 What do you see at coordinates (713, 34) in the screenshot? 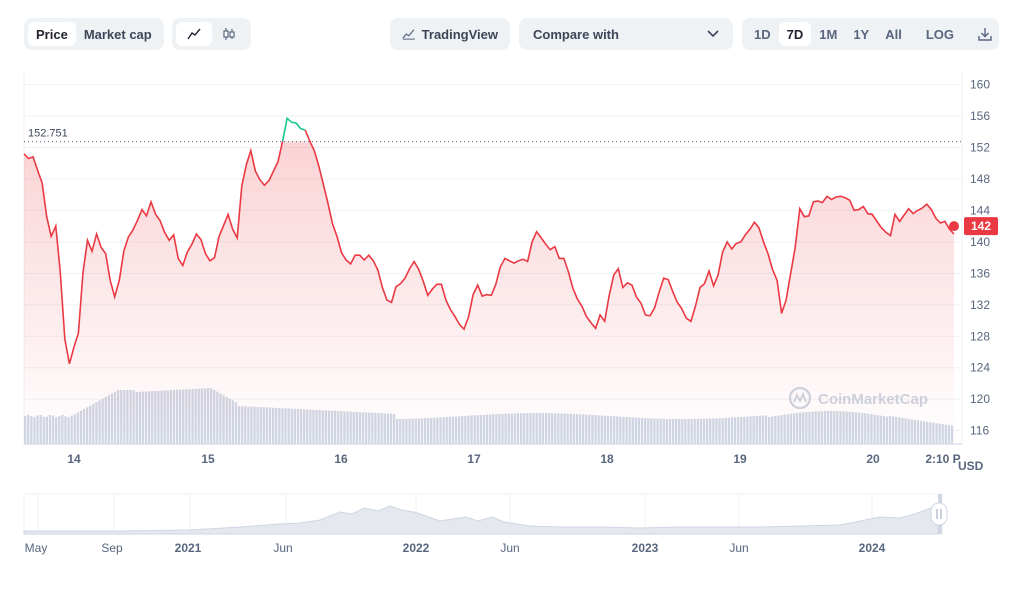
I see `chevron-down-icon` at bounding box center [713, 34].